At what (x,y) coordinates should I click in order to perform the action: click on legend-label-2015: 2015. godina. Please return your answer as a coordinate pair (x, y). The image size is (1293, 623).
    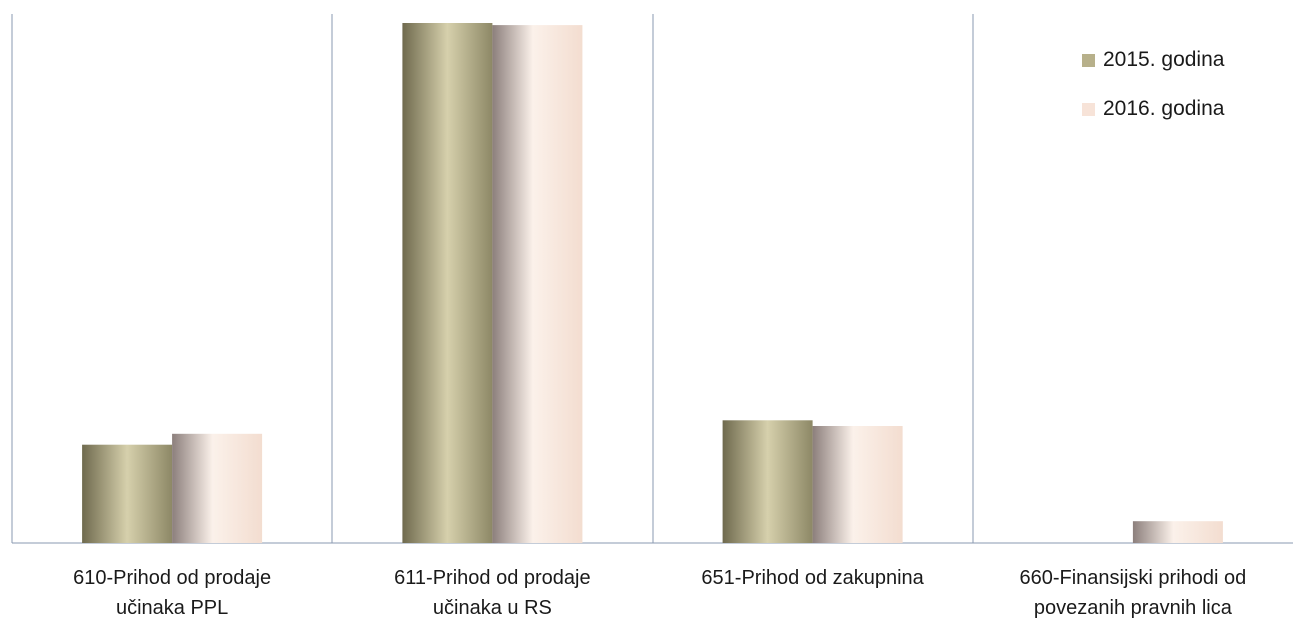
    Looking at the image, I should click on (1164, 59).